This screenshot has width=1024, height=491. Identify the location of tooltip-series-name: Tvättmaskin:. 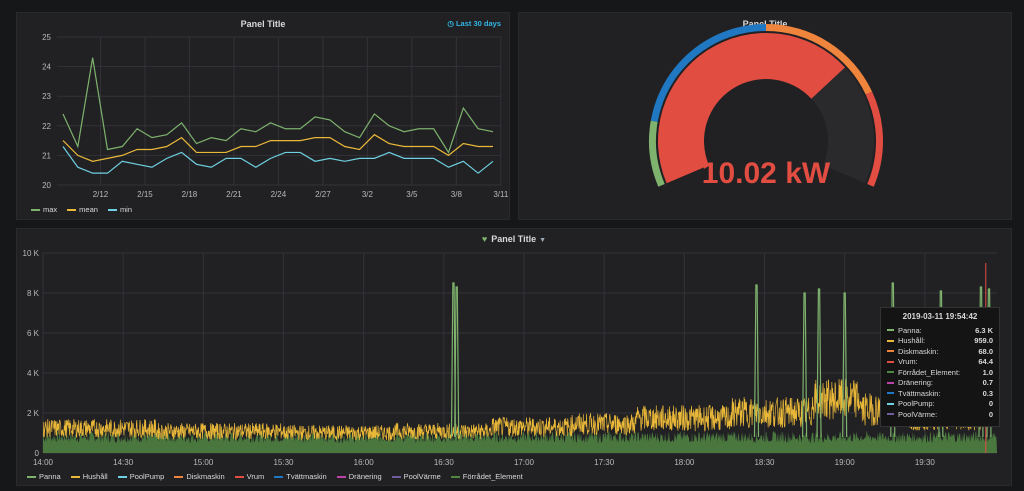
(919, 393).